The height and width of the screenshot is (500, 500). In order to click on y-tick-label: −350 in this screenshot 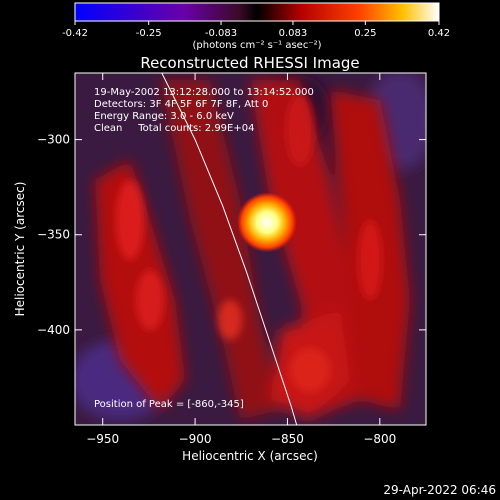, I will do `click(53, 235)`.